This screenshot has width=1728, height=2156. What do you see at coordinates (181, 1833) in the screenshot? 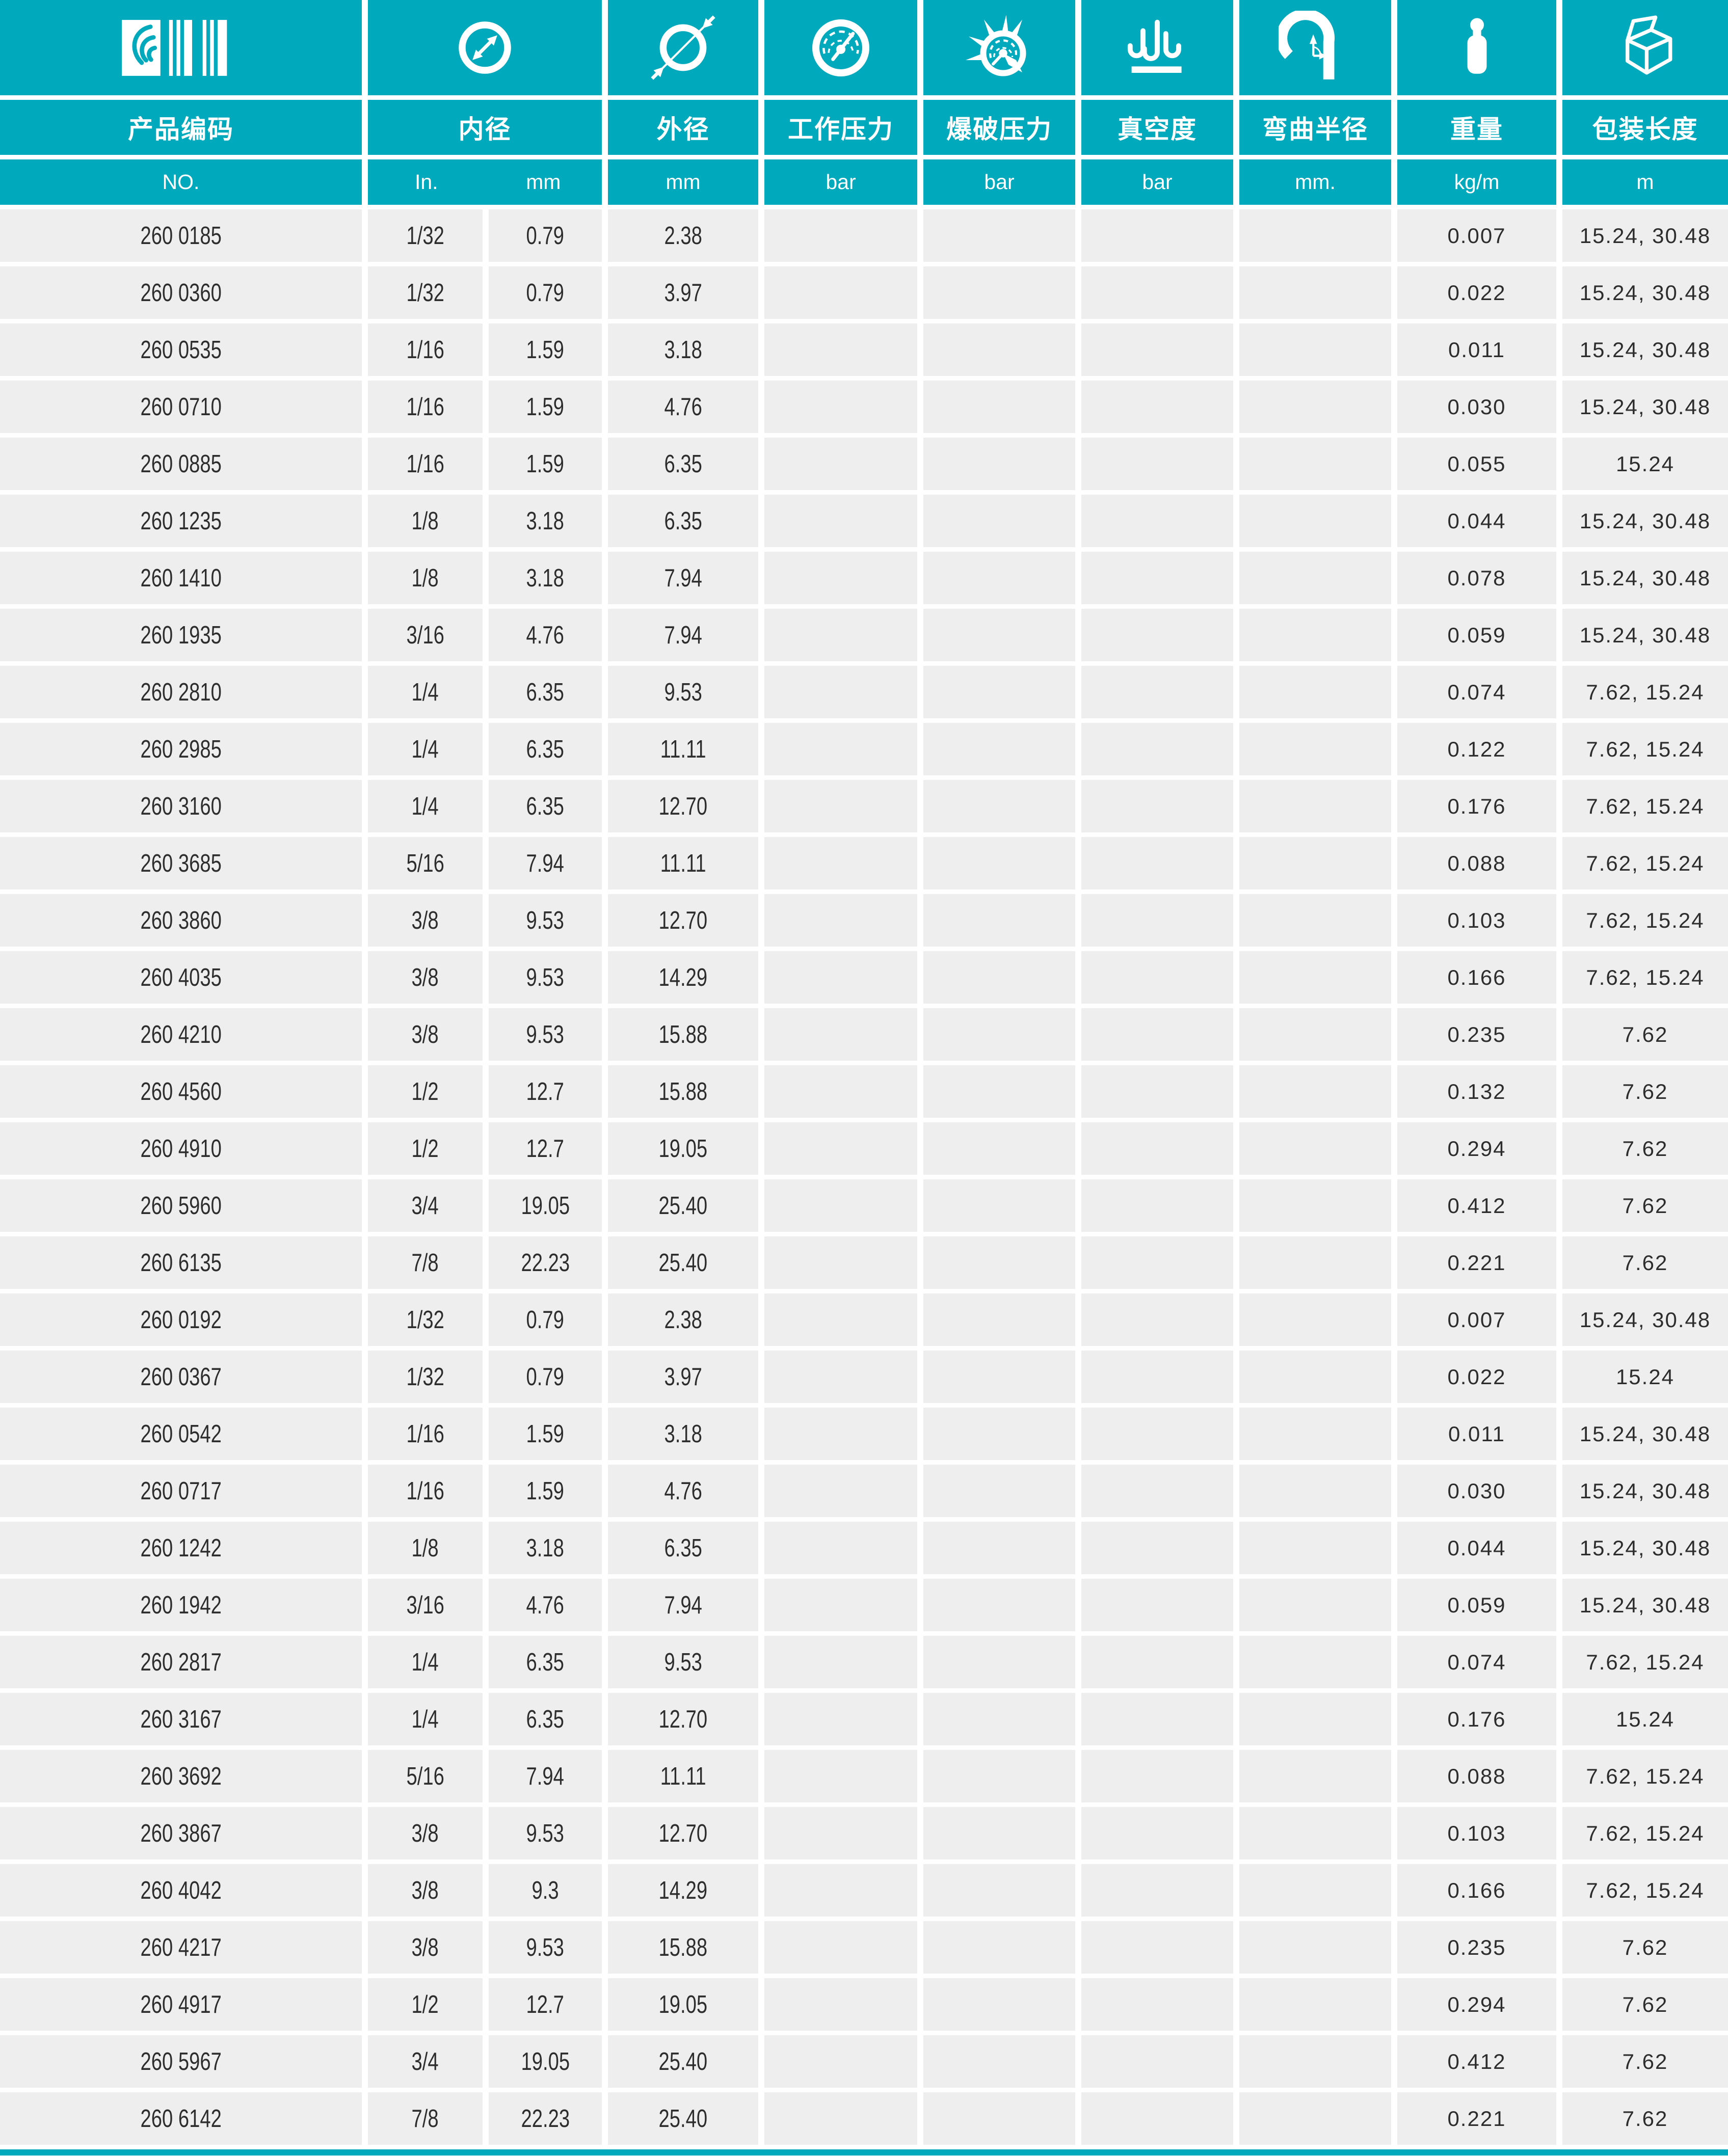
I see `cell-product-code: 260 3867` at bounding box center [181, 1833].